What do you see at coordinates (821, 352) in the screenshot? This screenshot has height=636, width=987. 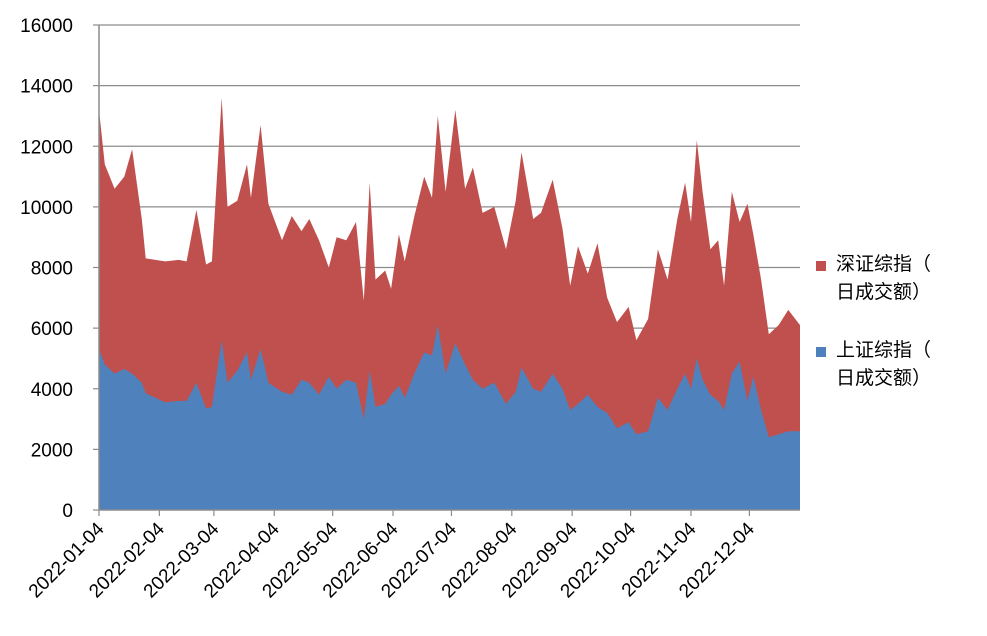 I see `legend-swatch-sh` at bounding box center [821, 352].